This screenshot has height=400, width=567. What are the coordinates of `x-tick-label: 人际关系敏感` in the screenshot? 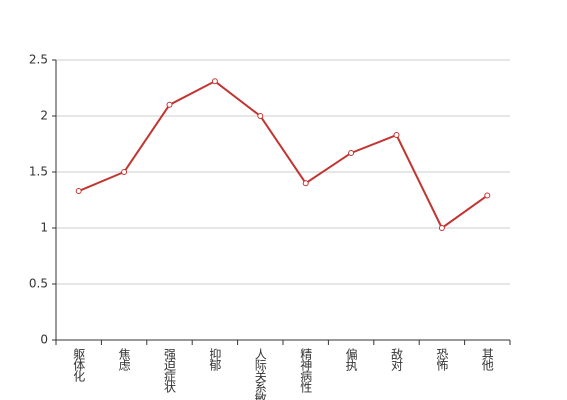 It's located at (260, 374).